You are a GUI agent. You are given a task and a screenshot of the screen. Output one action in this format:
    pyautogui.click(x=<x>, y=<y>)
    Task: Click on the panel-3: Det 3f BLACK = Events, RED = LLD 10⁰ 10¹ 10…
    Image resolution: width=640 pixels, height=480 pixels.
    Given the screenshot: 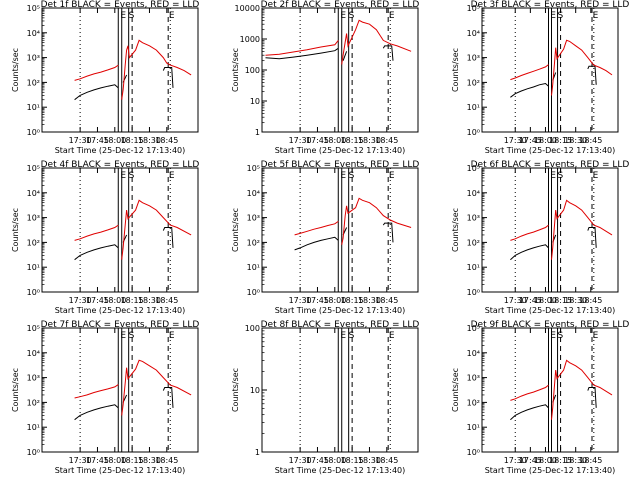 What is the action you would take?
    pyautogui.click(x=540, y=77)
    